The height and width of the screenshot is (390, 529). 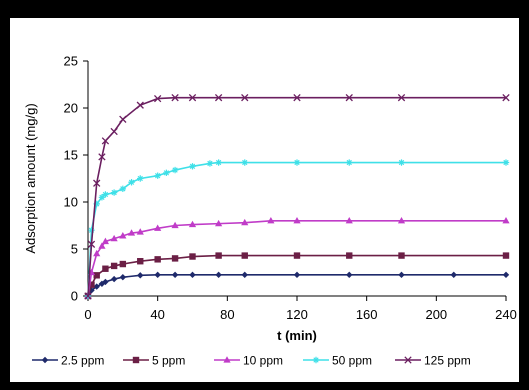 I want to click on y-tick-label: 10, so click(x=71, y=202).